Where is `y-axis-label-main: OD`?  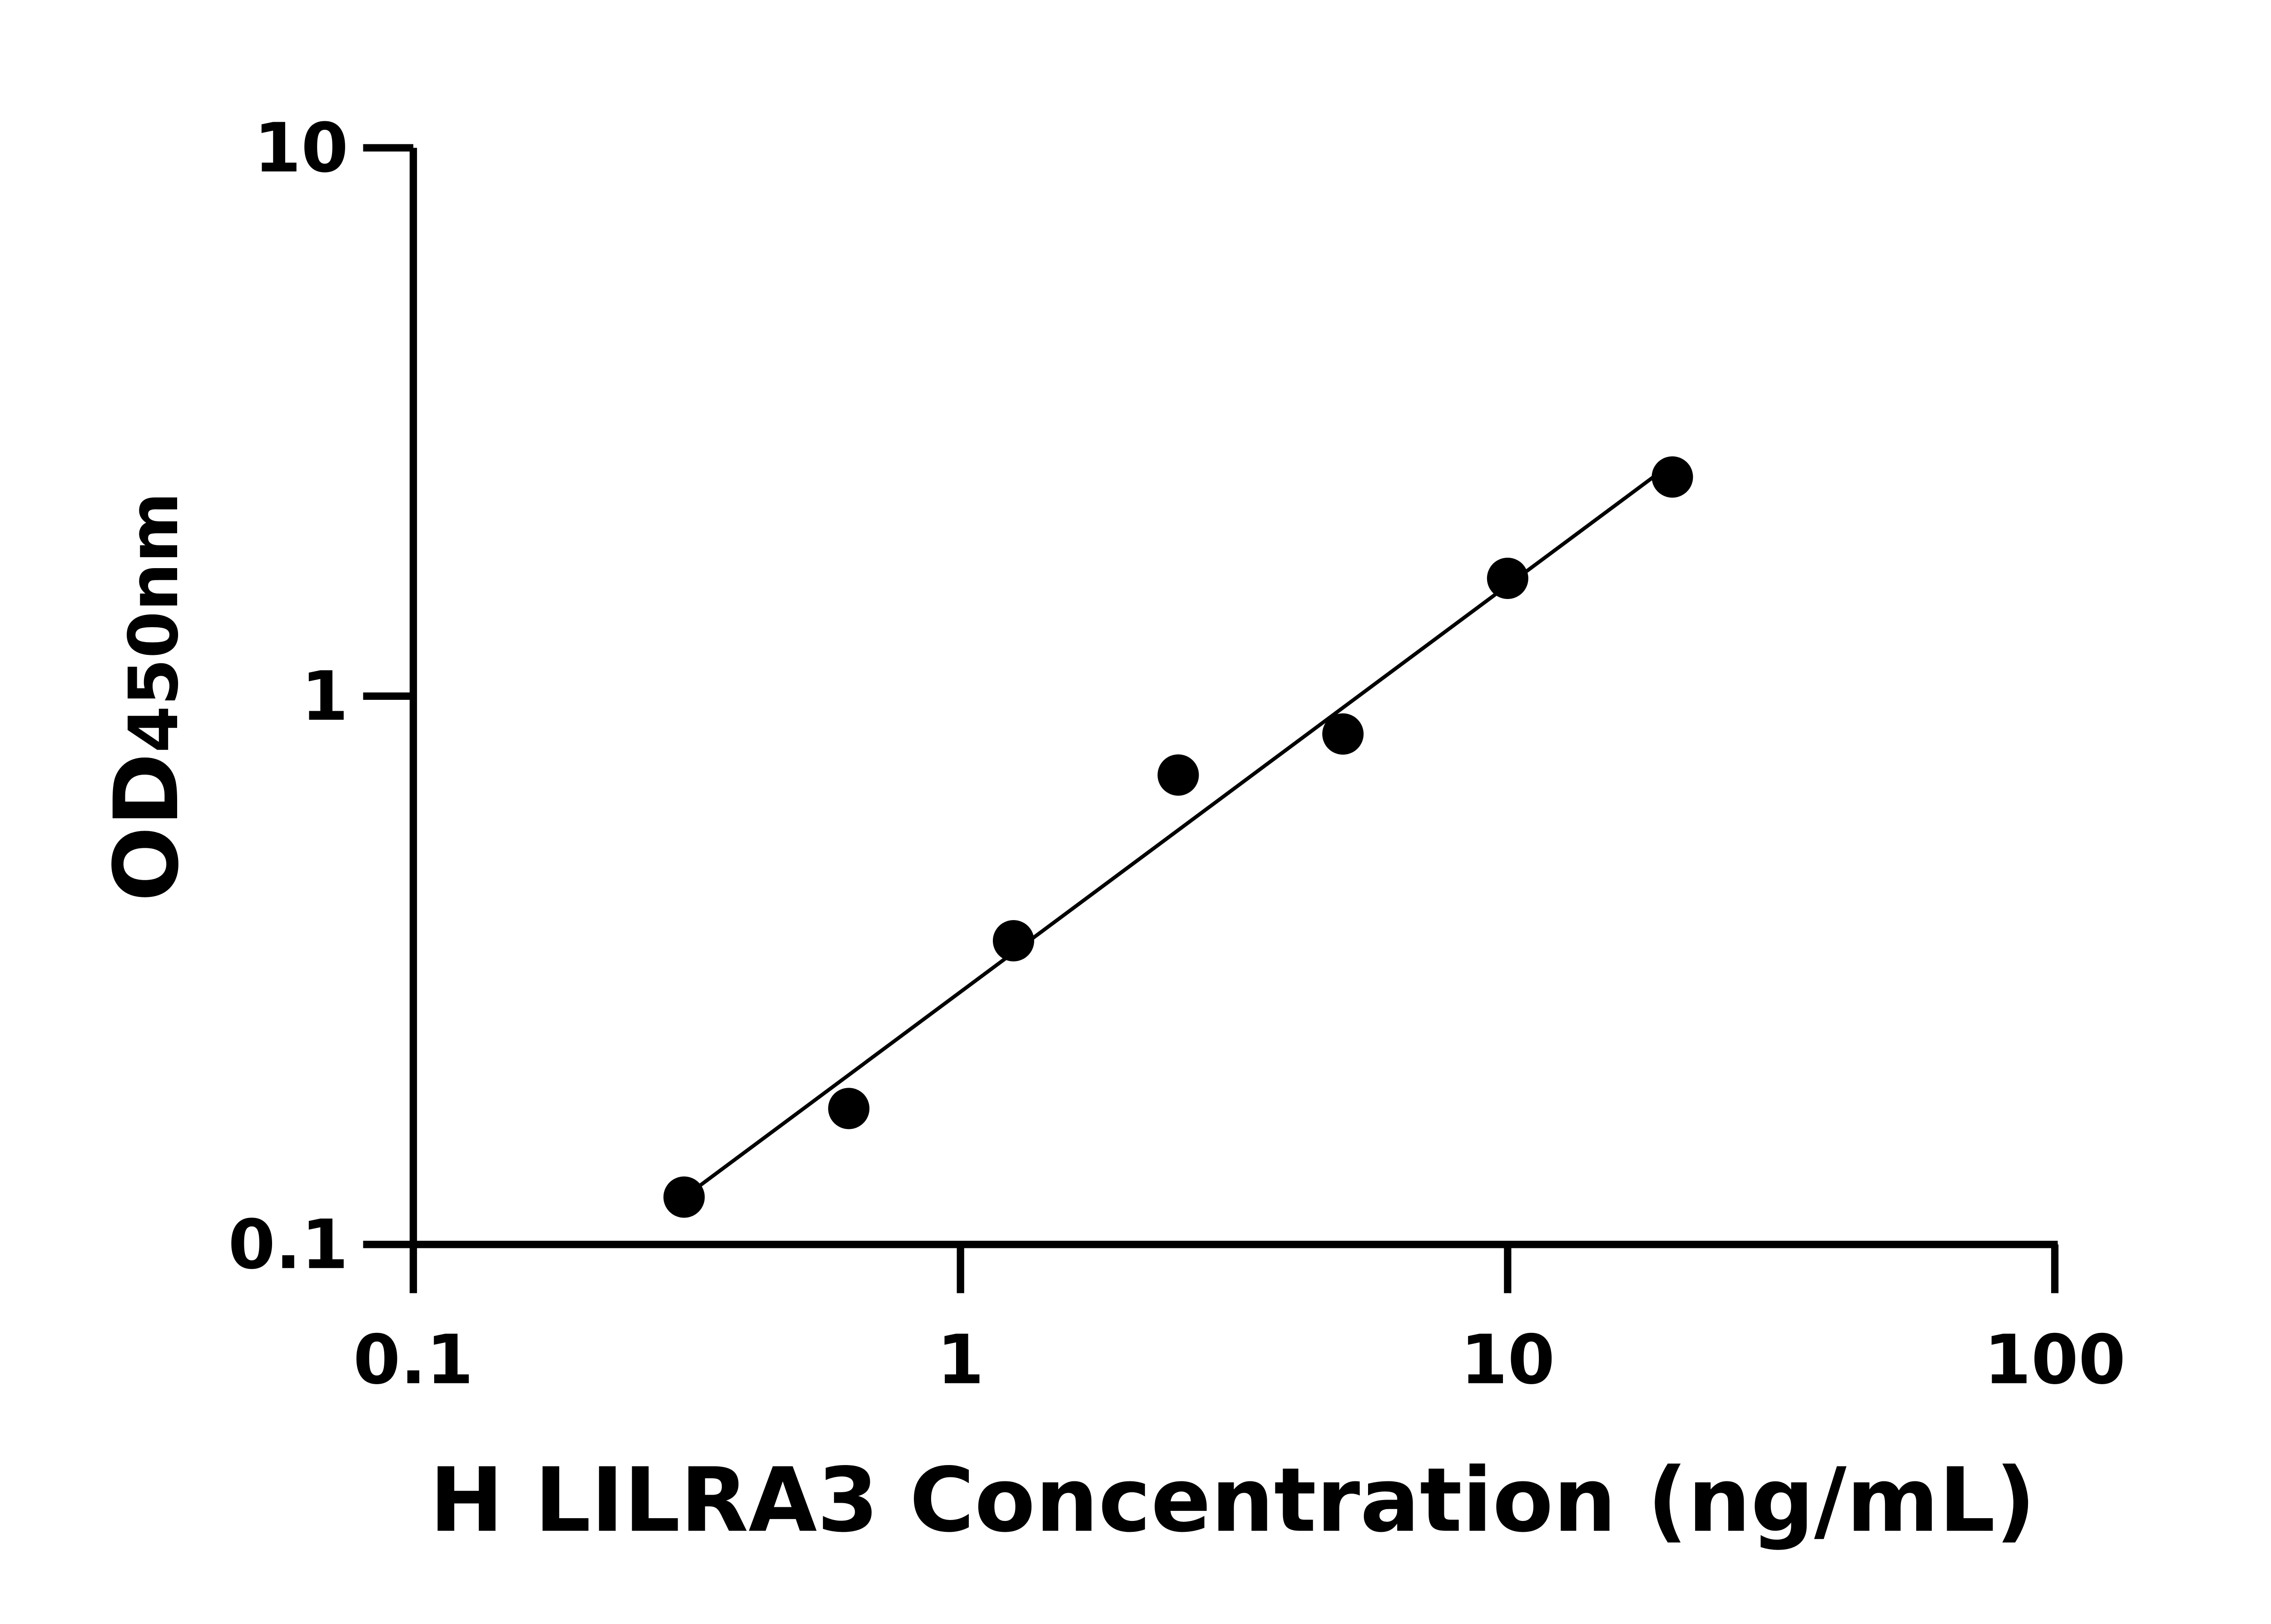 y-axis-label-main: OD is located at coordinates (146, 827).